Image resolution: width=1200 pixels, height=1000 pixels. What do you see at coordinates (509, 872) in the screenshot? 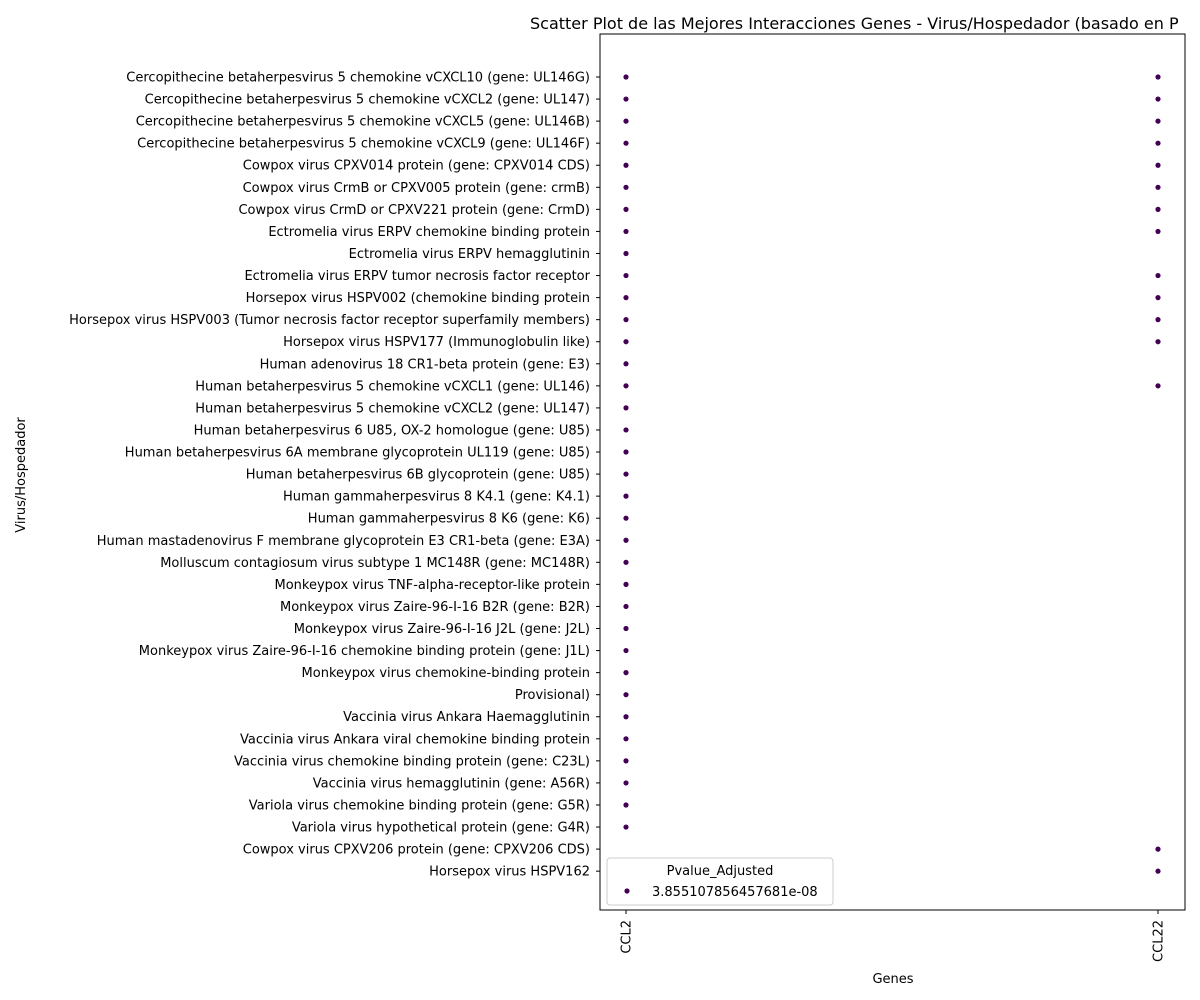
I see `y-tick-label: Horsepox virus HSPV162` at bounding box center [509, 872].